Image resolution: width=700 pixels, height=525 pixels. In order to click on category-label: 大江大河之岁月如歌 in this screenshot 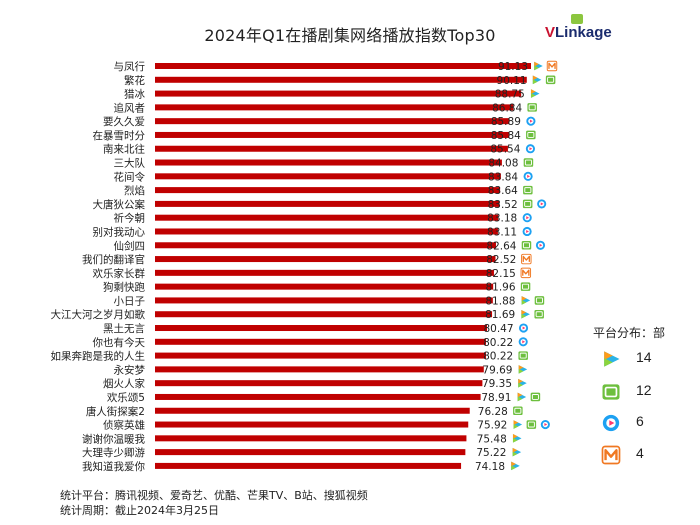, I will do `click(98, 314)`.